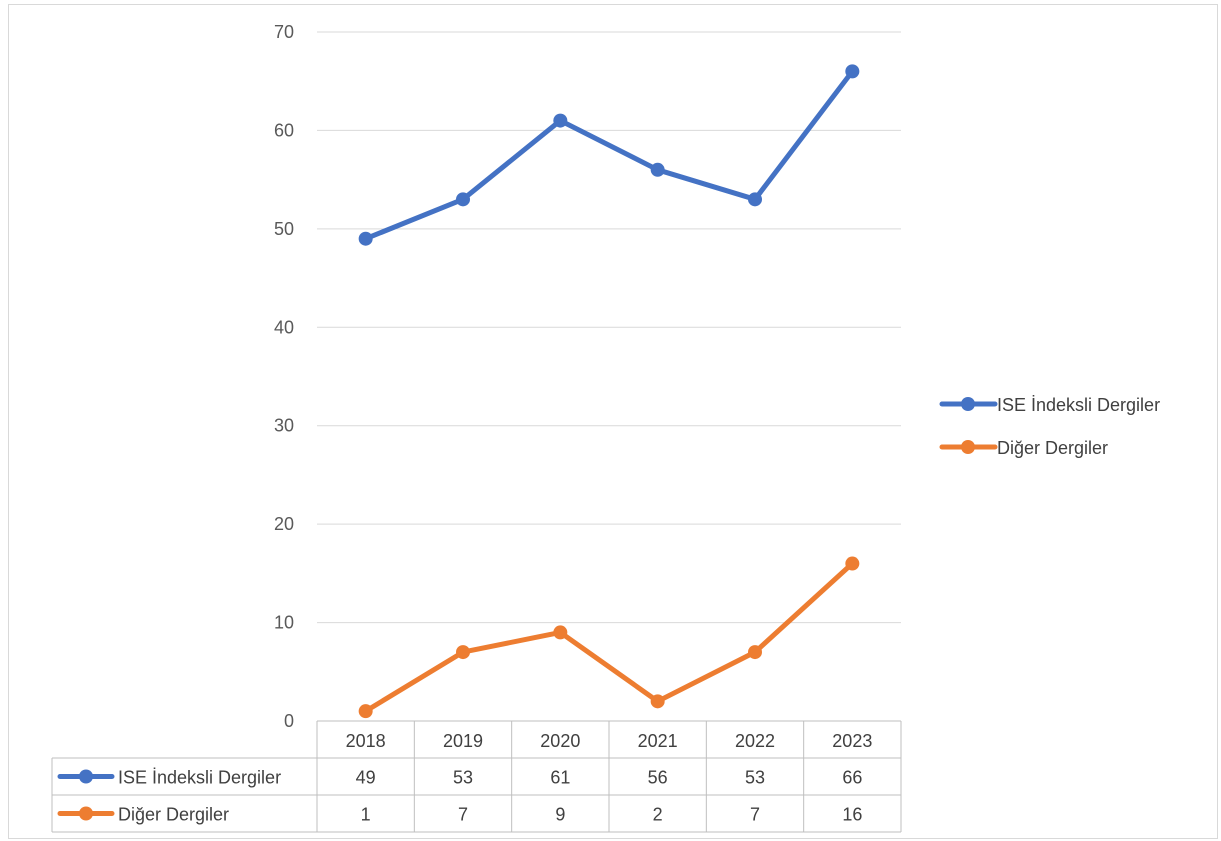  Describe the element at coordinates (852, 741) in the screenshot. I see `table-header-cell: 2023` at that location.